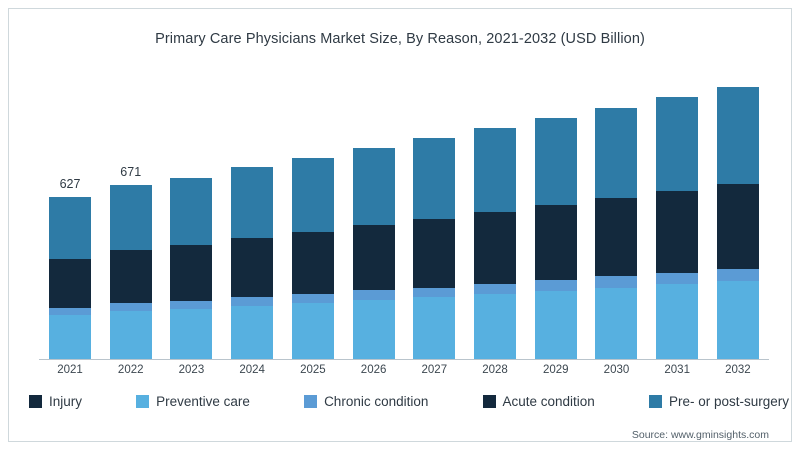  I want to click on x-axis-line, so click(404, 359).